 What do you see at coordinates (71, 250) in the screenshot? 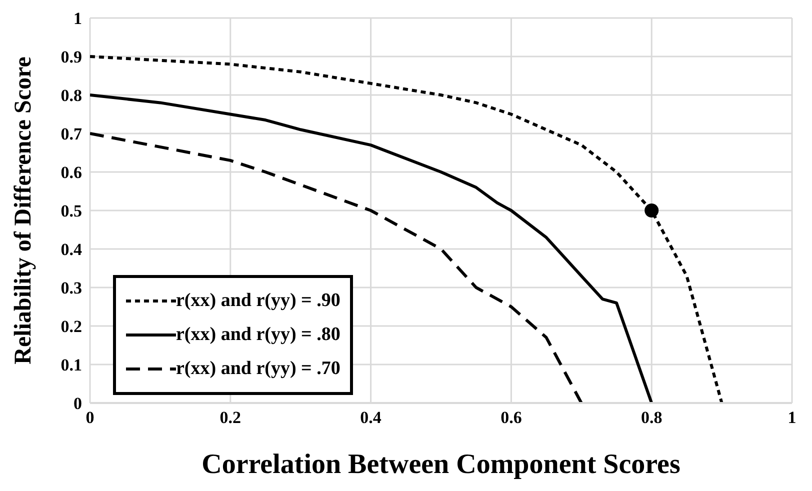
I see `y-tick-label: 0.4` at bounding box center [71, 250].